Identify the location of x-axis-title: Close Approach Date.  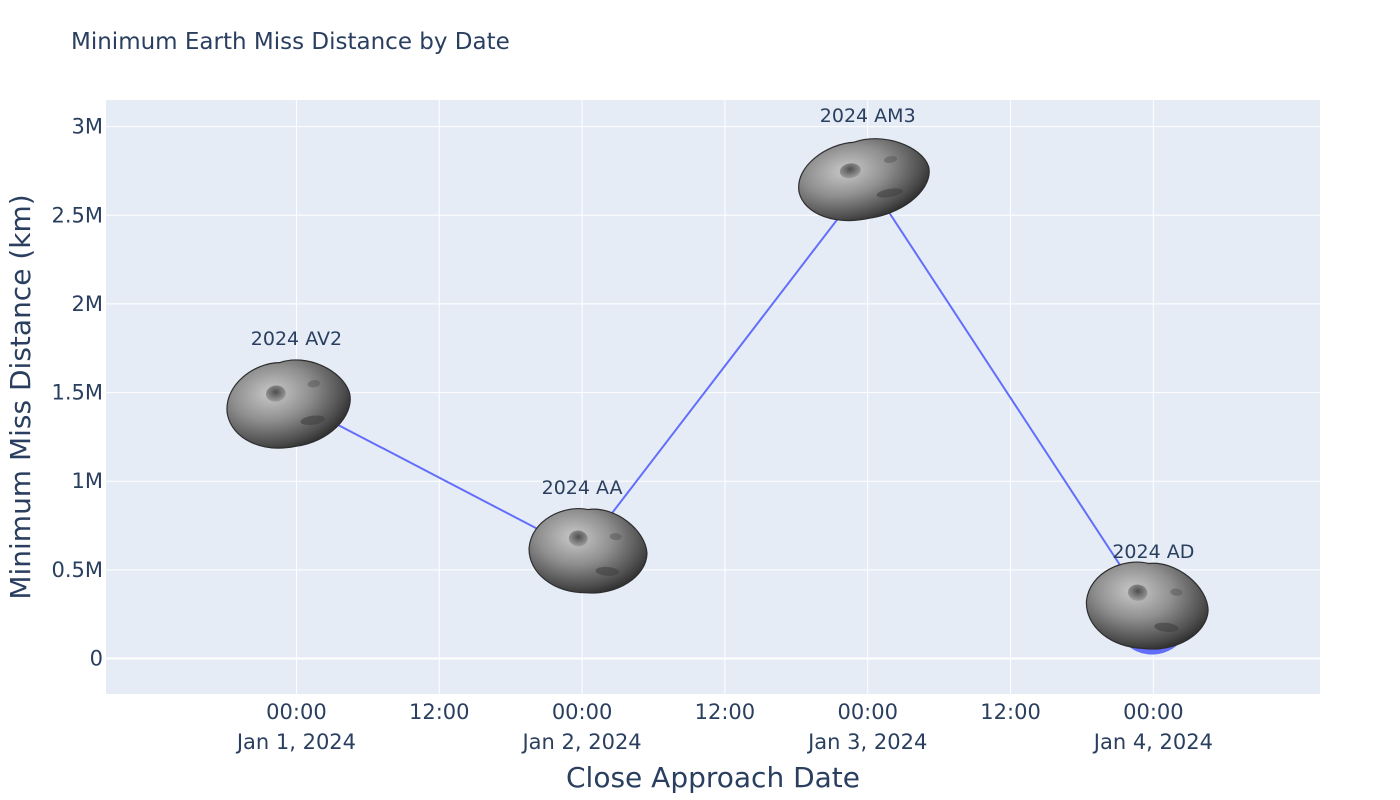
(713, 777).